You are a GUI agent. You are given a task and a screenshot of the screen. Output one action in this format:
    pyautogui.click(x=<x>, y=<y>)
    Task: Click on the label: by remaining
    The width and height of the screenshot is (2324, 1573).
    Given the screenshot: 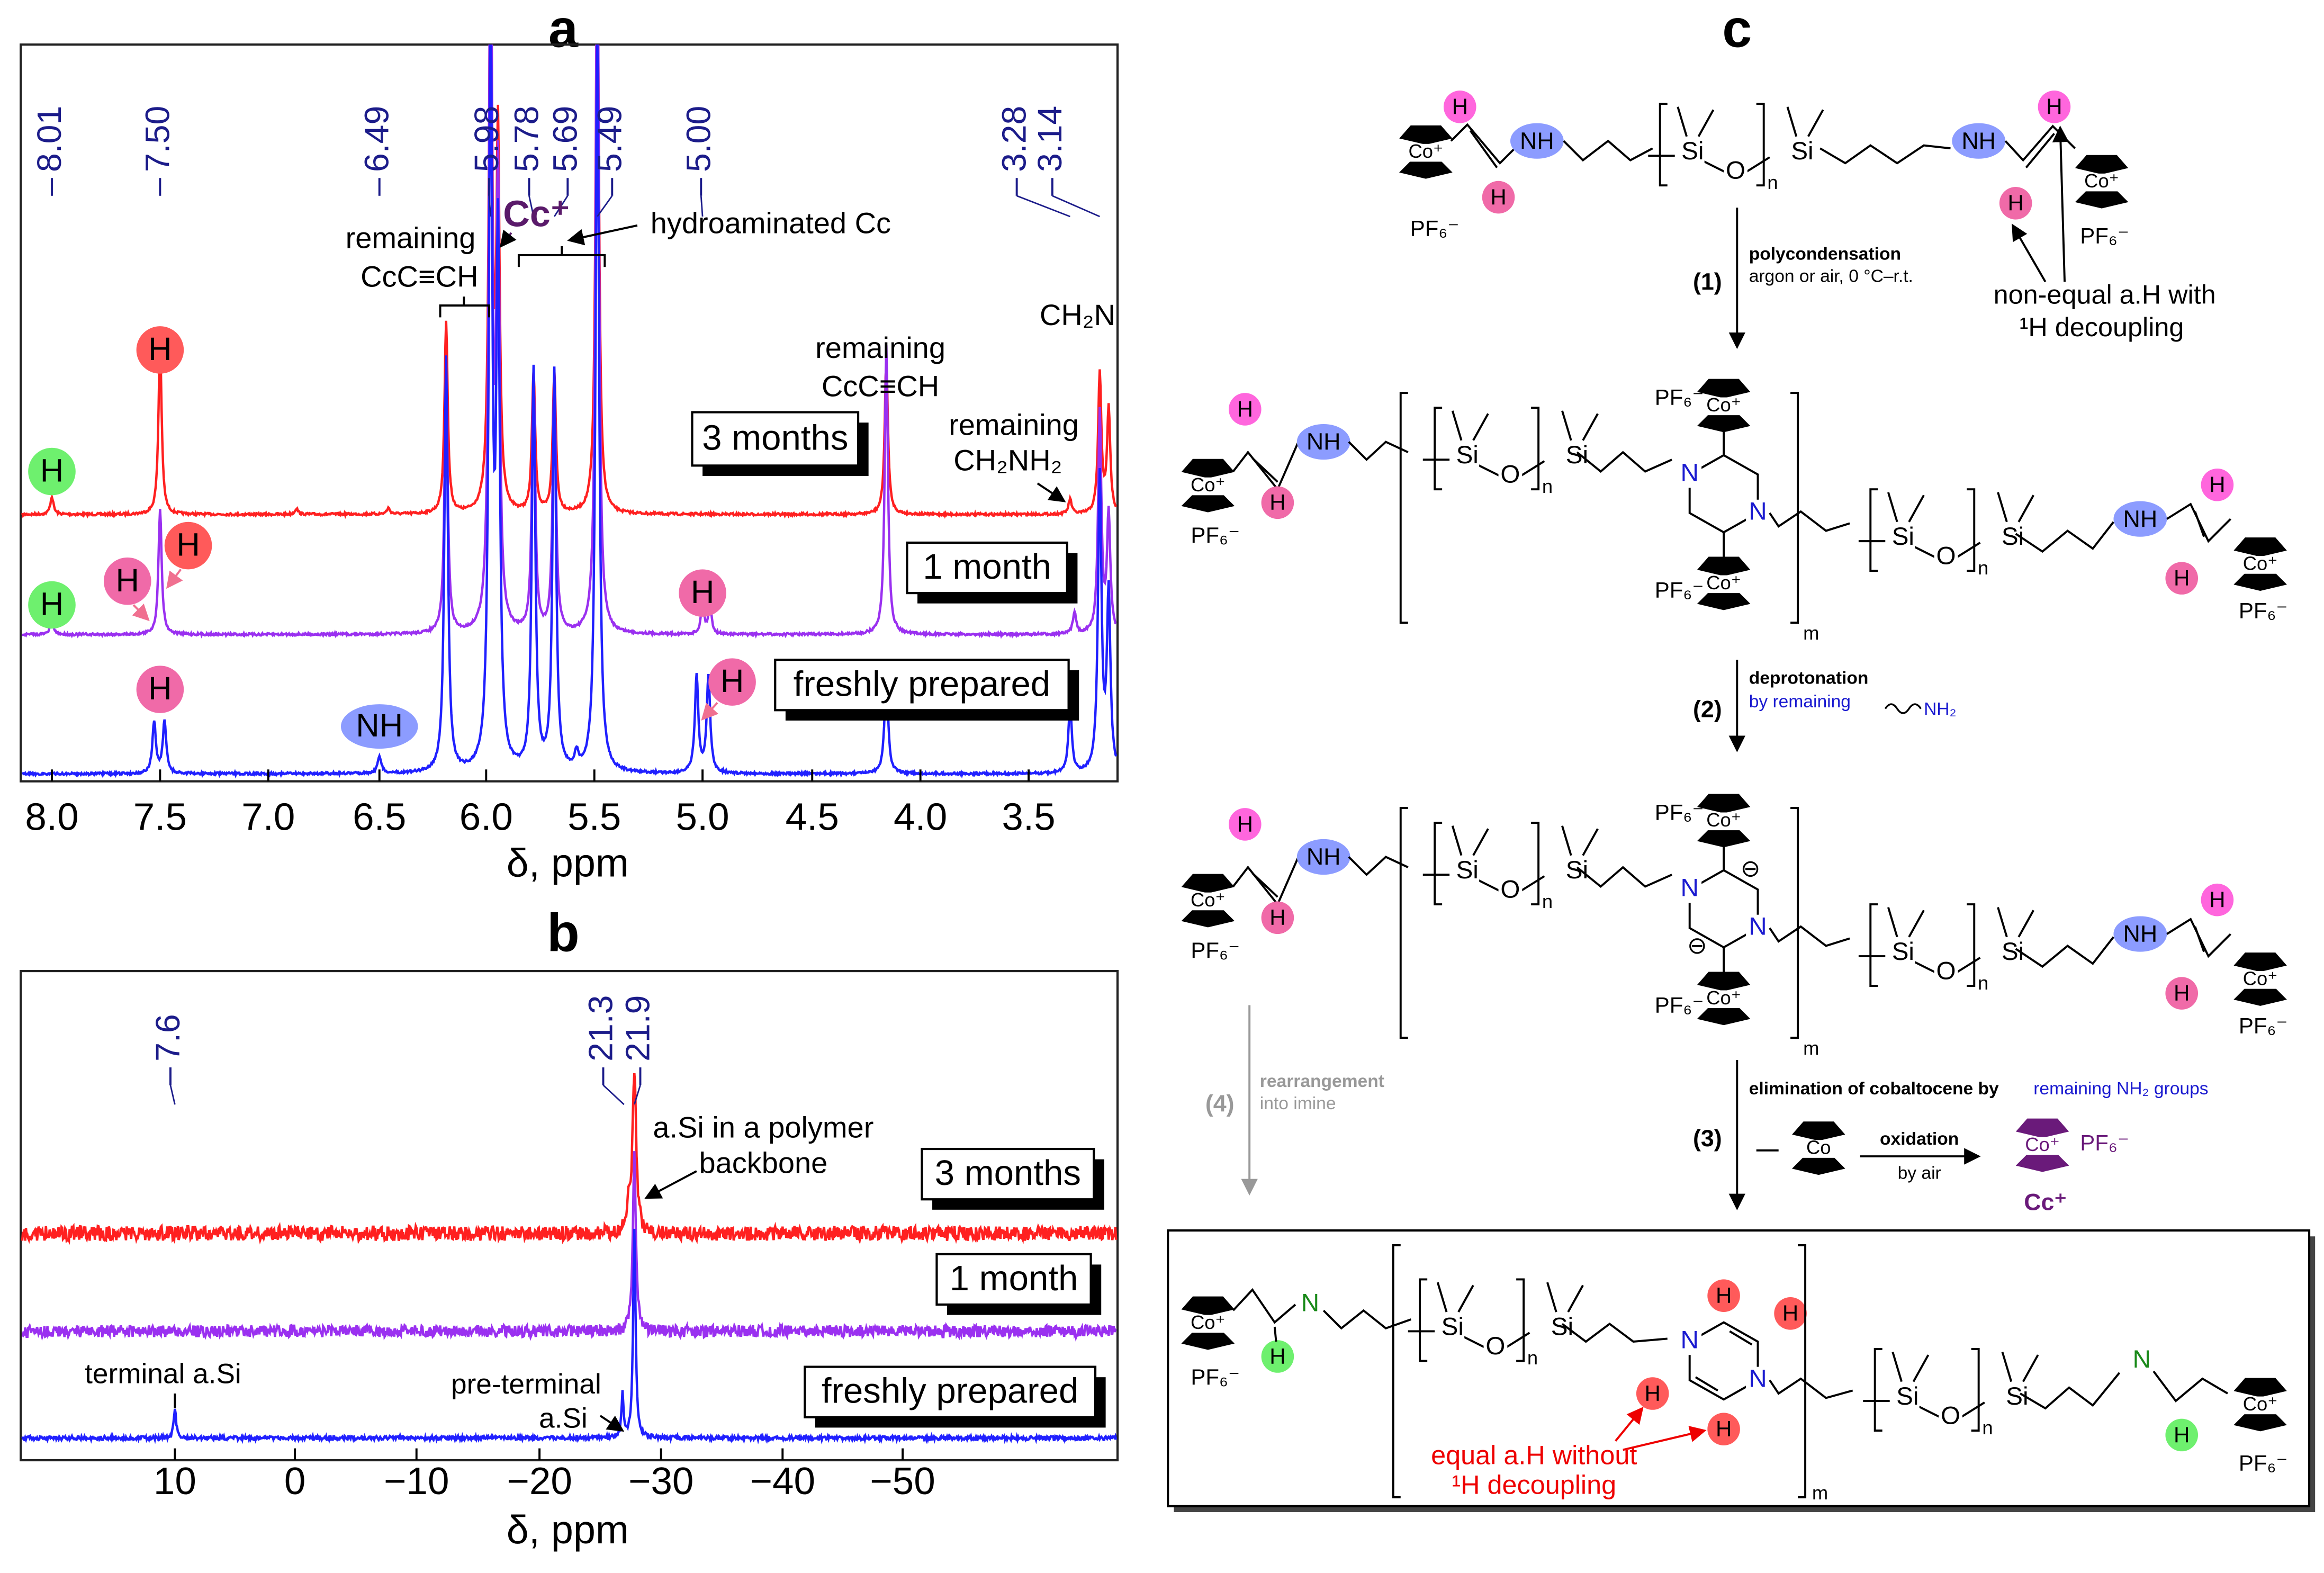 What is the action you would take?
    pyautogui.click(x=1800, y=702)
    